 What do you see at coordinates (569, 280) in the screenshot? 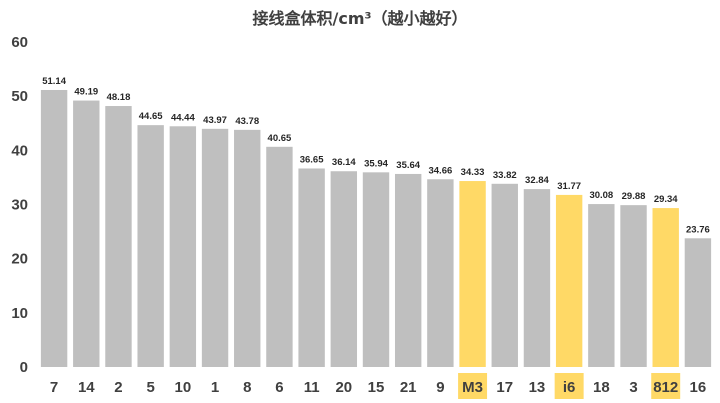
I see `bar-i6` at bounding box center [569, 280].